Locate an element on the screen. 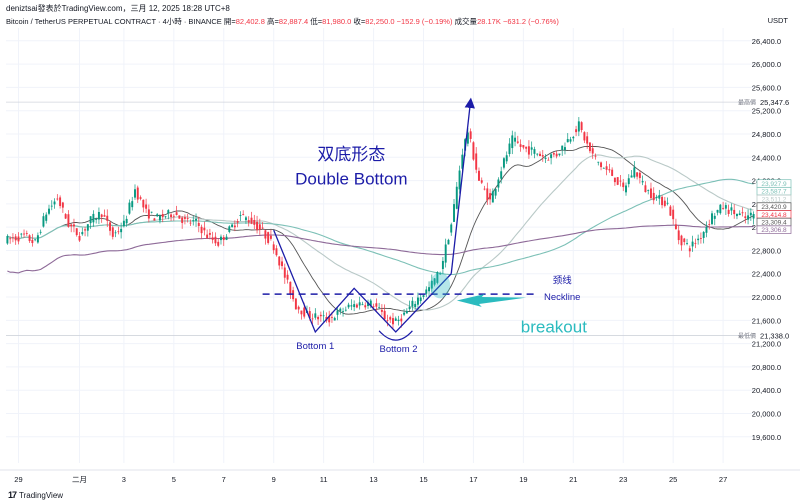 The height and width of the screenshot is (504, 800). price-tag-value: 23,414.8 is located at coordinates (774, 215).